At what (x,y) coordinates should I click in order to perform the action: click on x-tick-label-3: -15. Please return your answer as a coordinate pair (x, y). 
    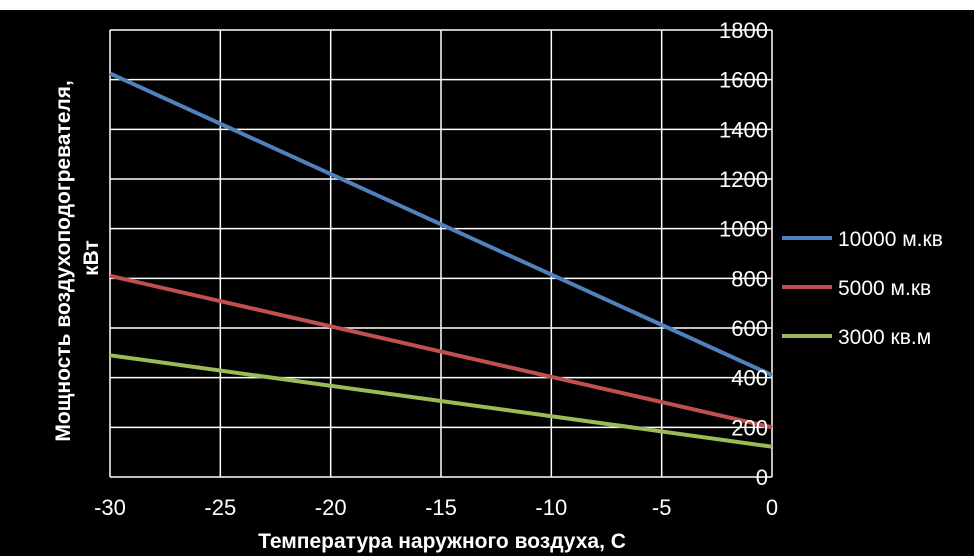
    Looking at the image, I should click on (441, 507).